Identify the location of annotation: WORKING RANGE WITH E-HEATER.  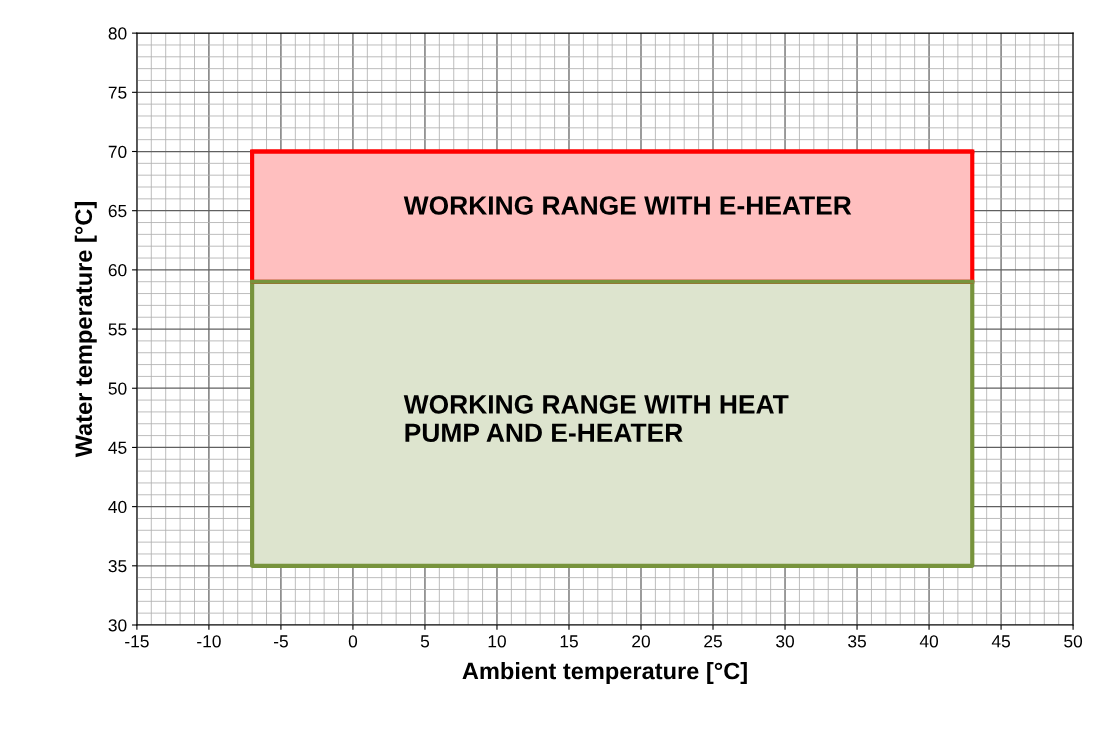
(627, 205).